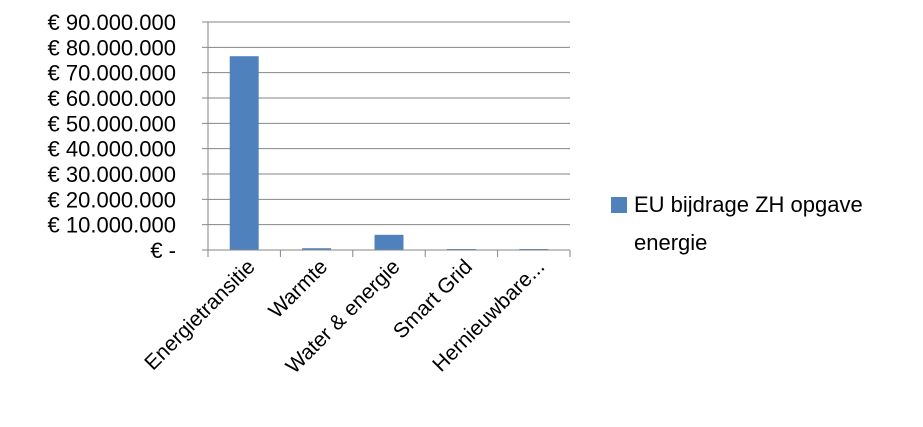  I want to click on y-tick-label: € -, so click(163, 250).